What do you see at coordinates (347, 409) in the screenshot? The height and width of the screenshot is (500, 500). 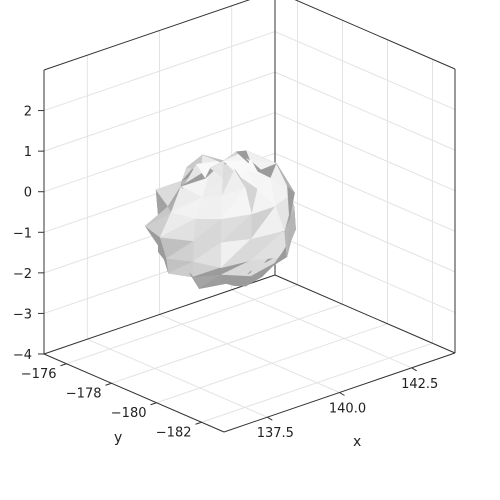 I see `x-tick-label: 140.0` at bounding box center [347, 409].